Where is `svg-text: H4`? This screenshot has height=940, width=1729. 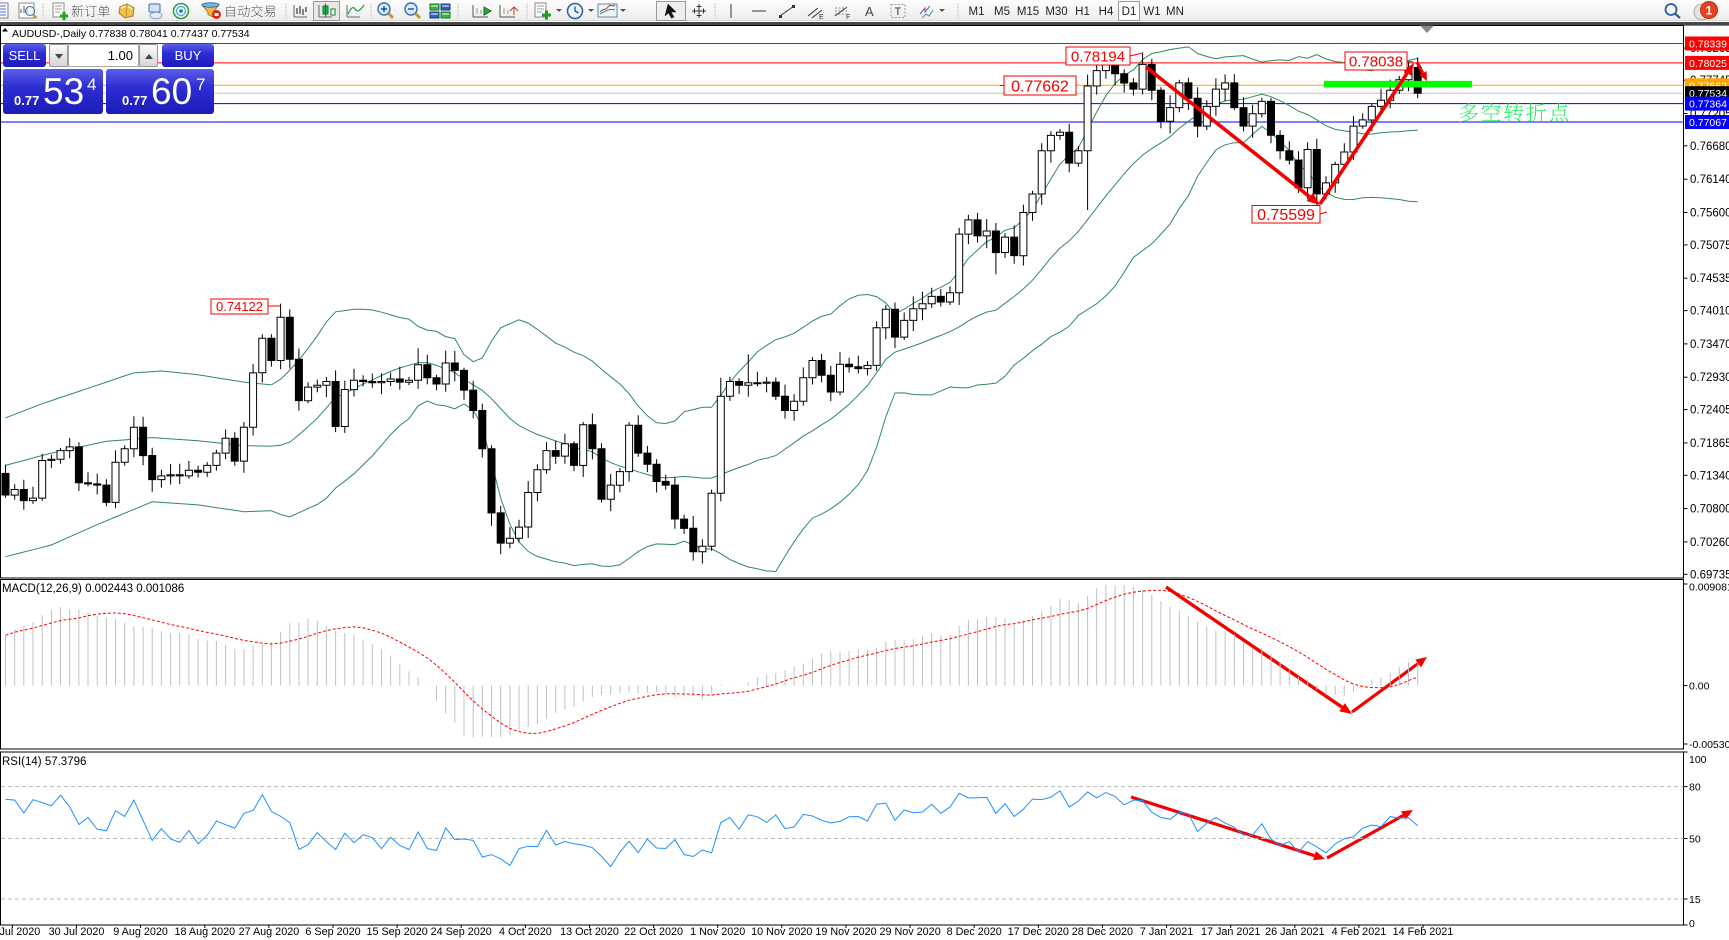 svg-text: H4 is located at coordinates (1106, 12).